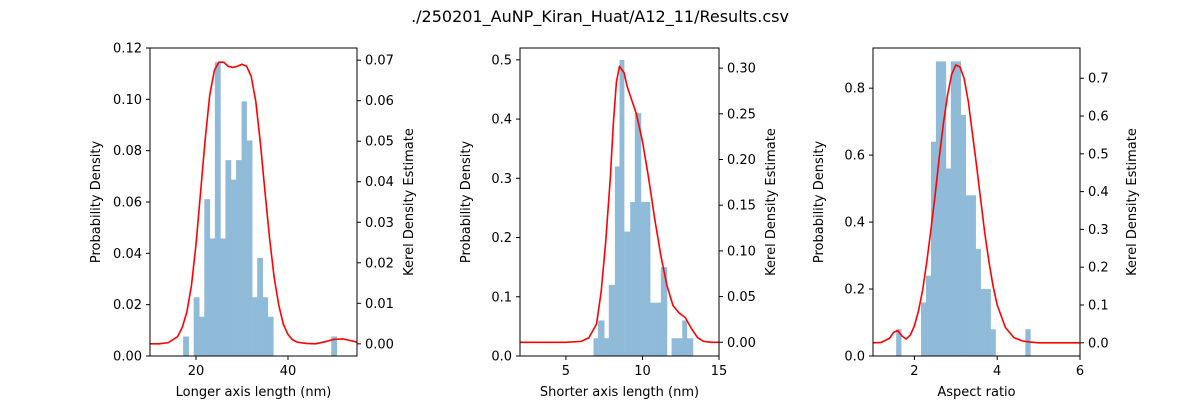 Image resolution: width=1200 pixels, height=400 pixels. What do you see at coordinates (741, 69) in the screenshot?
I see `y2-tick-label: 0.30` at bounding box center [741, 69].